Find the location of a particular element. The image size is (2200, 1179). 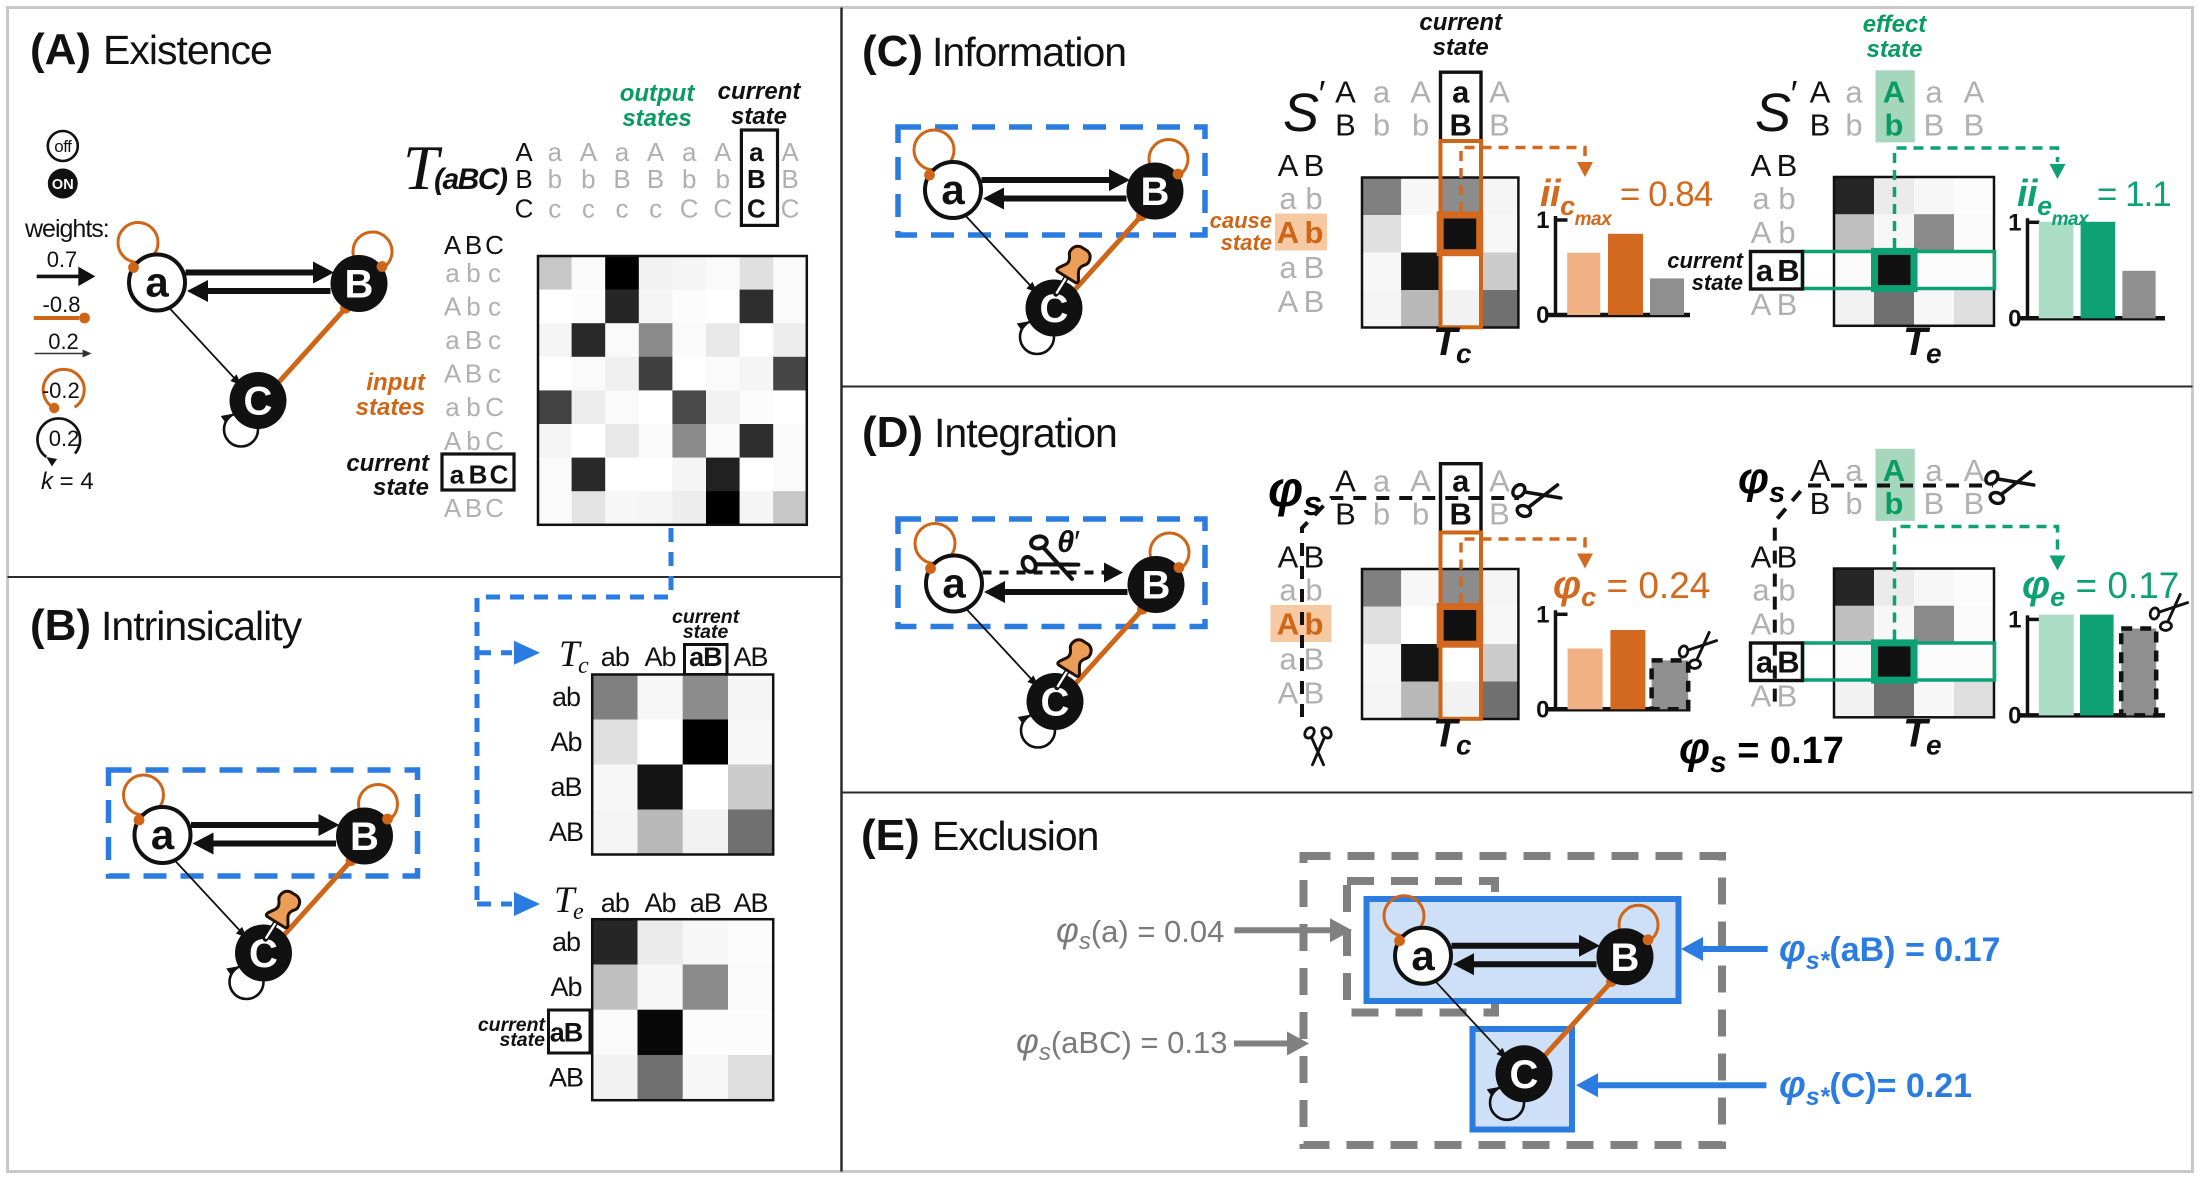

svg-text: 0 is located at coordinates (1542, 709).